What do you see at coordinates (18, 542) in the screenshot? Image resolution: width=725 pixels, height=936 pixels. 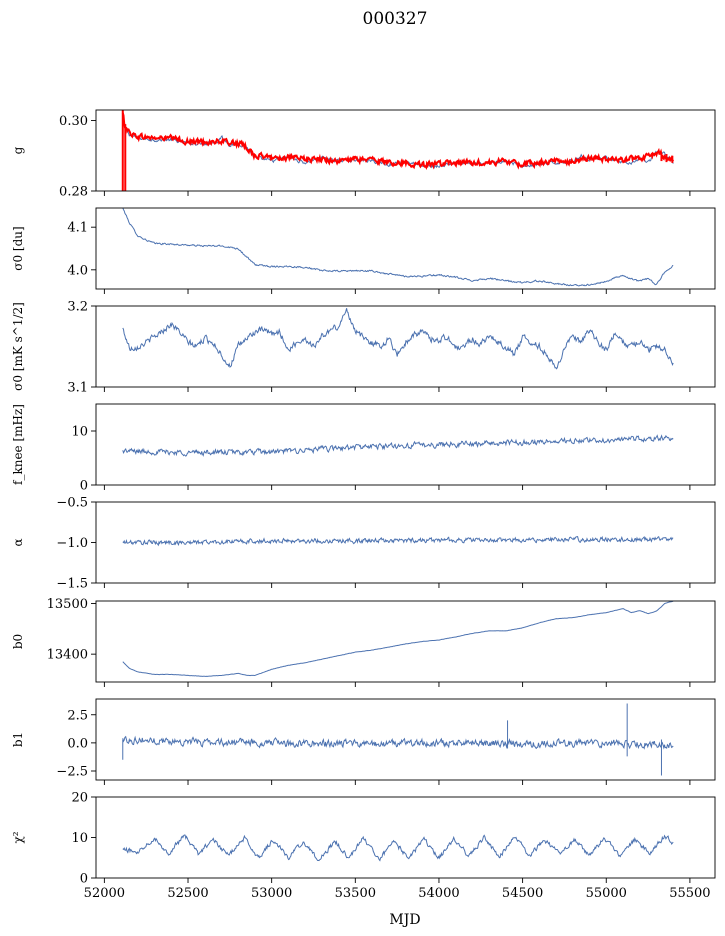 I see `y-axis-label: α` at bounding box center [18, 542].